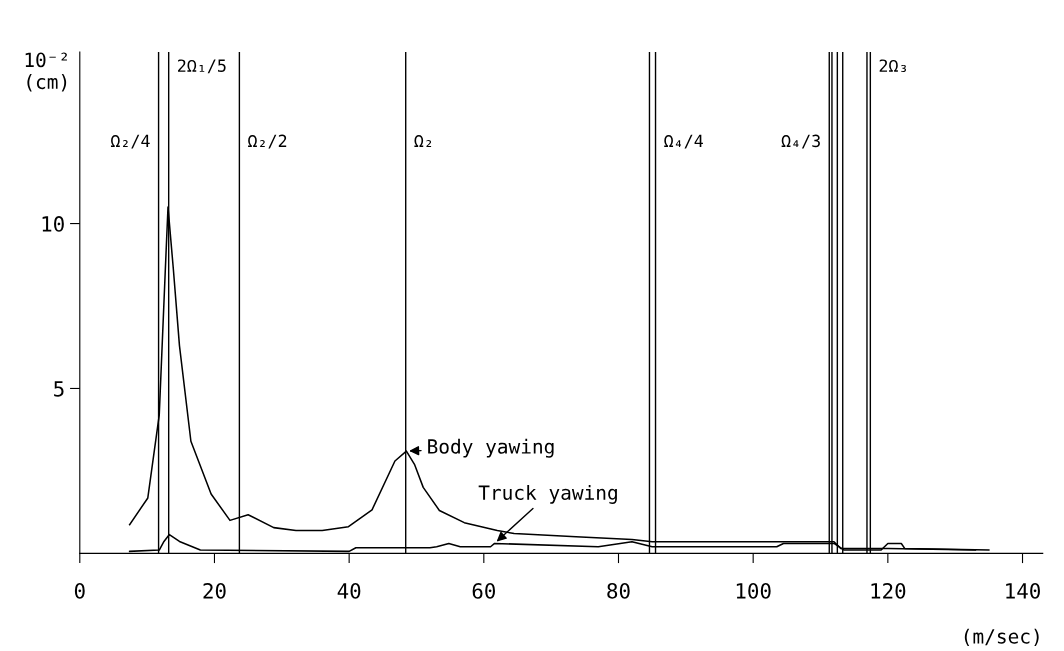 The height and width of the screenshot is (651, 1064). I want to click on ref-line-label: Ω₄/3, so click(800, 141).